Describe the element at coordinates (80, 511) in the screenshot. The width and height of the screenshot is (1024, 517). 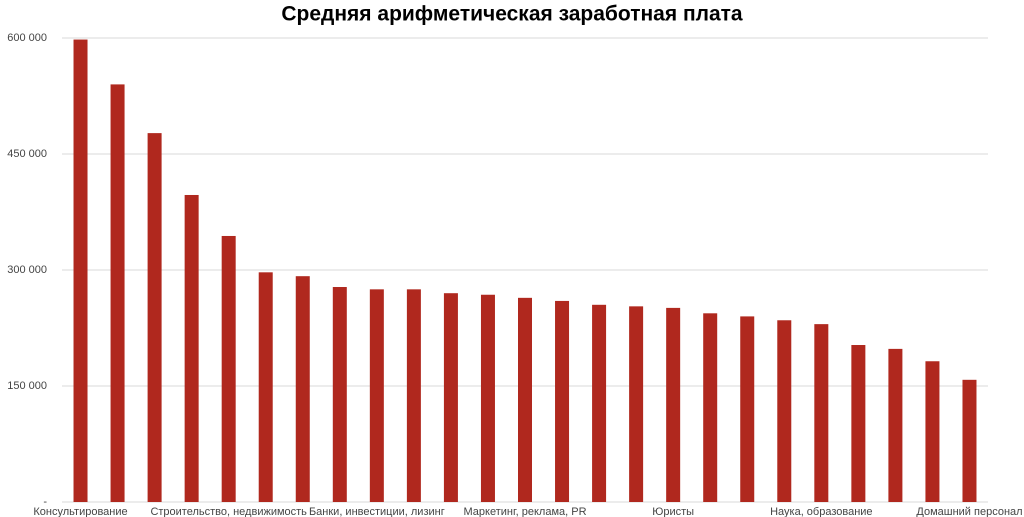
I see `x-tick-label: Консультирование` at that location.